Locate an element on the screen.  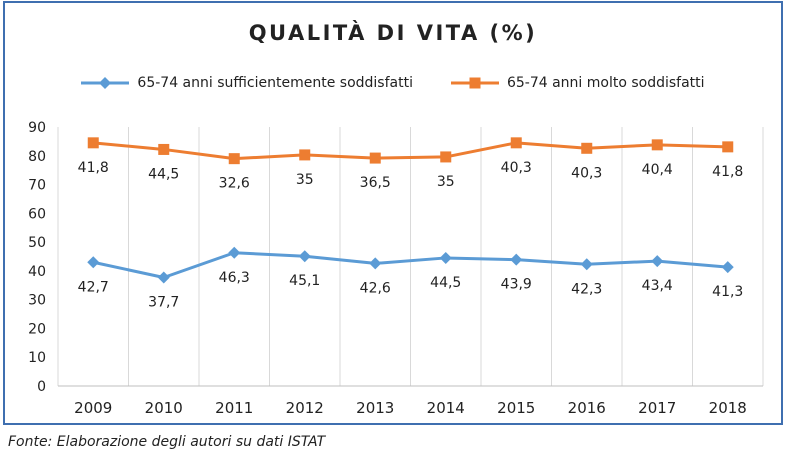
x-tick-label: 2018 is located at coordinates (728, 408).